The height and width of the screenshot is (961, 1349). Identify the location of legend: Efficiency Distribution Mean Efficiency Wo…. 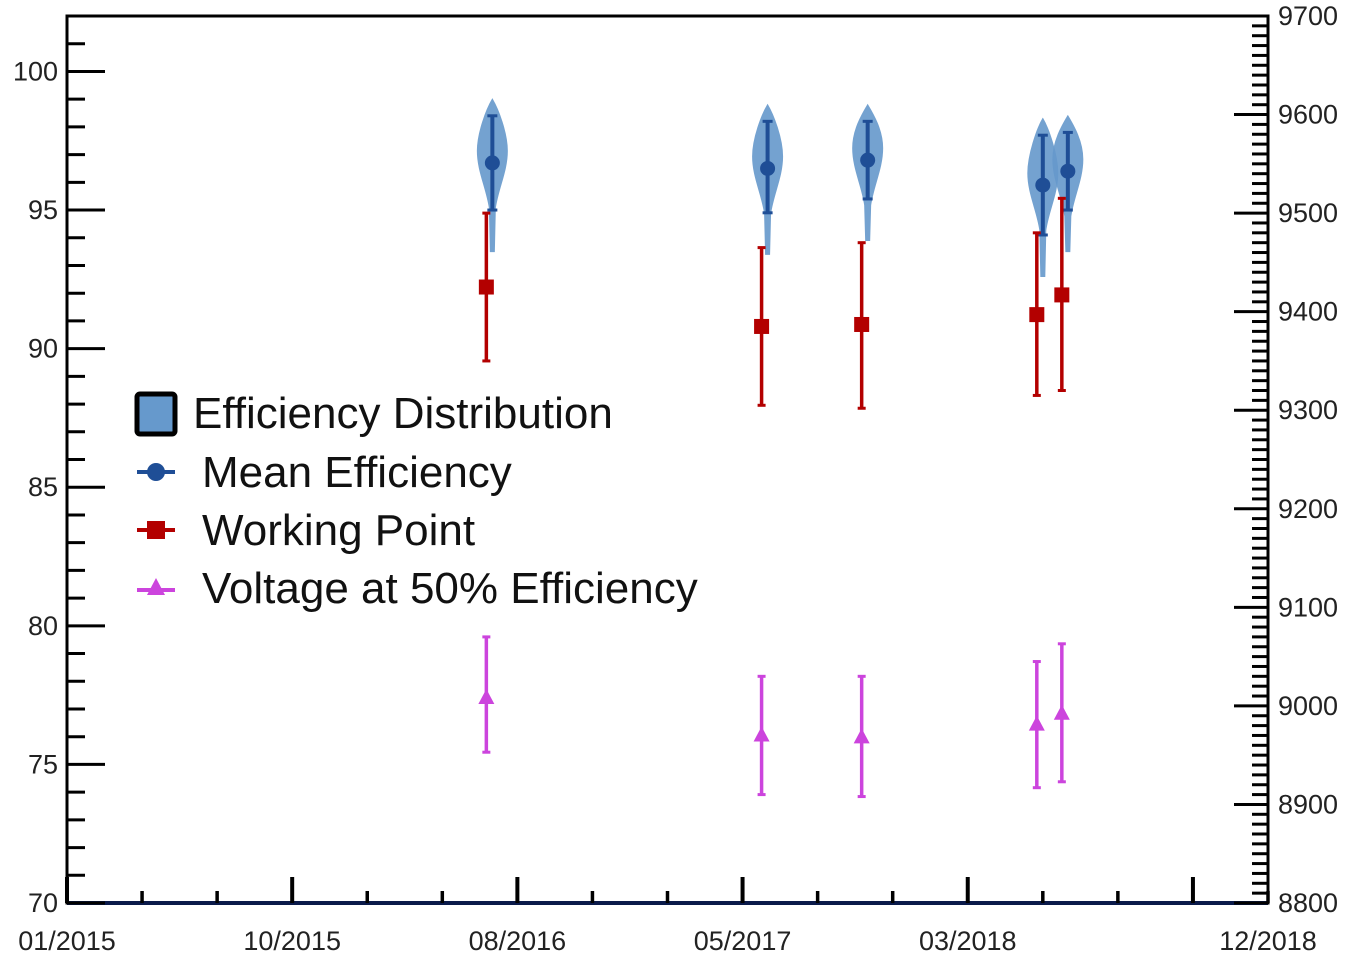
(416, 501).